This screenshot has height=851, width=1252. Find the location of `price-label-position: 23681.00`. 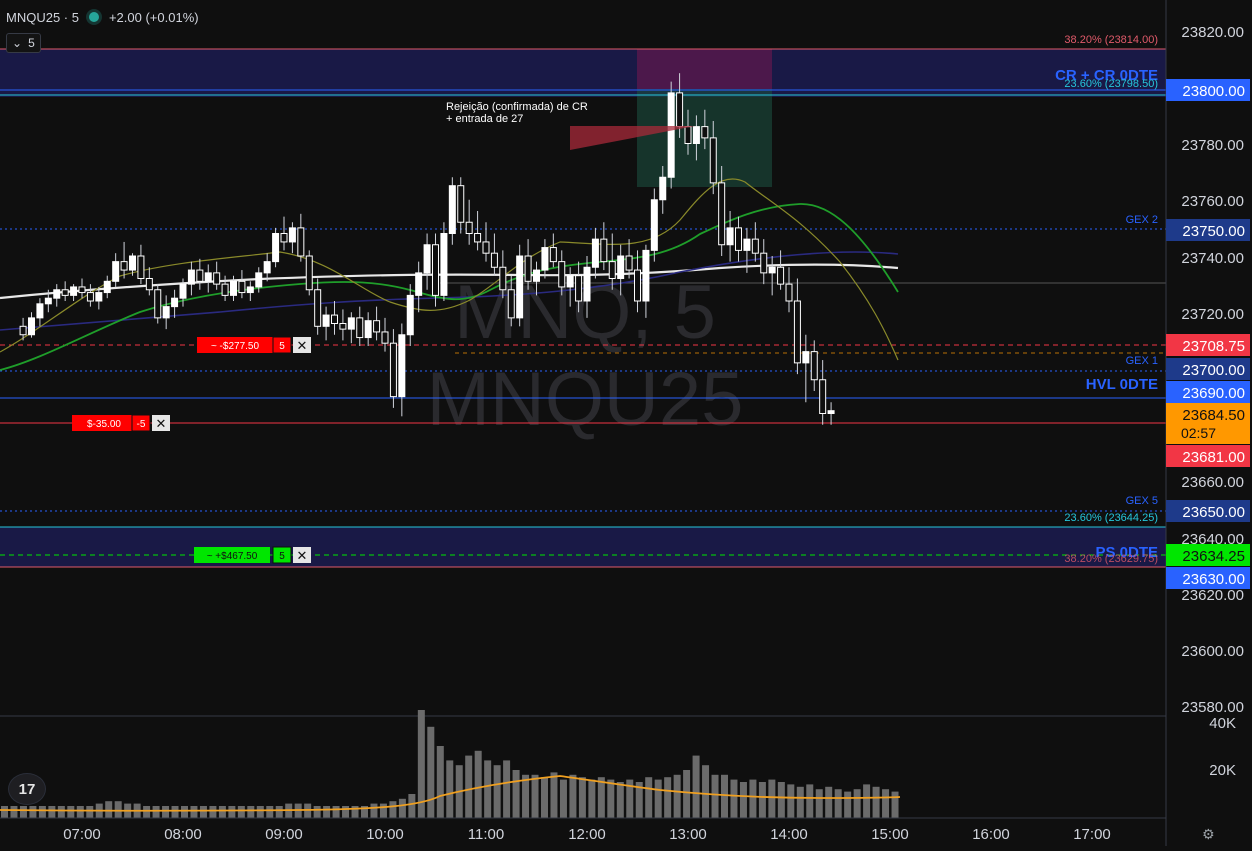

price-label-position: 23681.00 is located at coordinates (1213, 457).